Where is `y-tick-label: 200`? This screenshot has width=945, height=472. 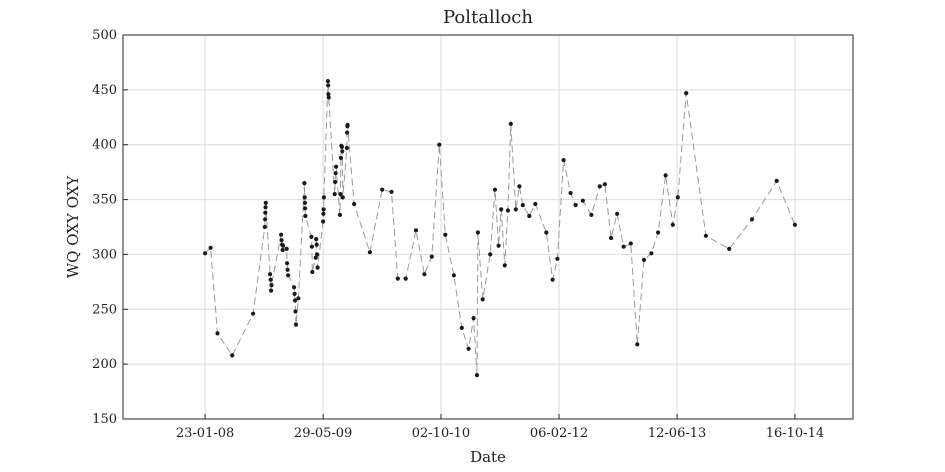 y-tick-label: 200 is located at coordinates (104, 364).